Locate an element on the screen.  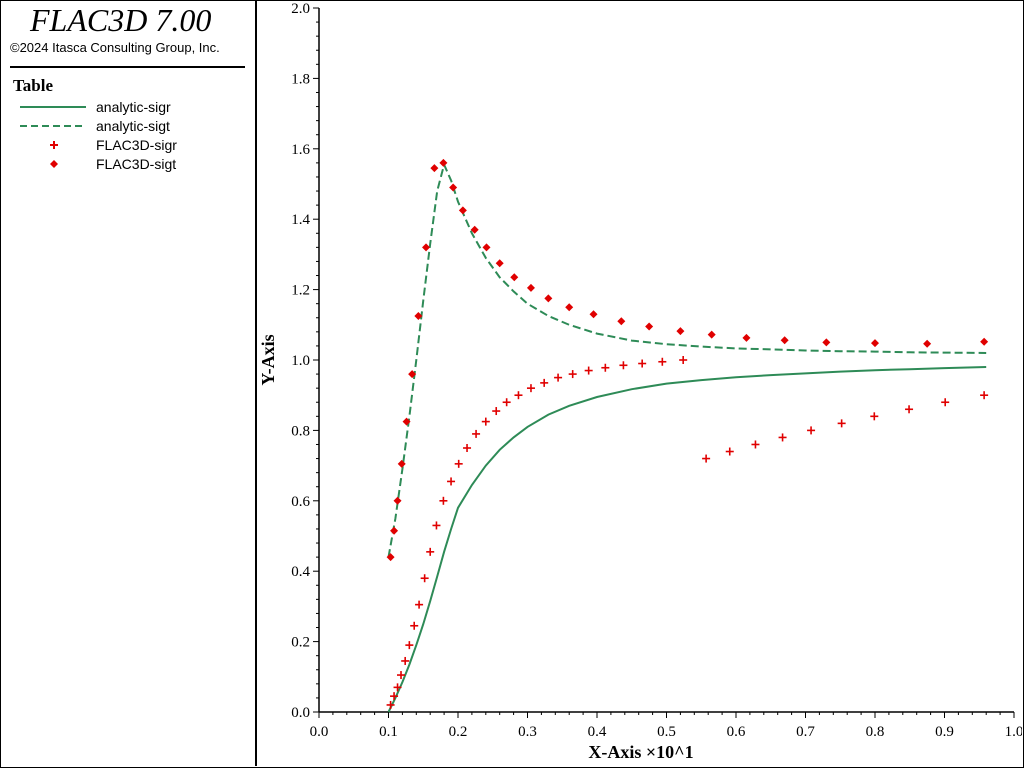
y-ticks: 0.0 0.2 0.4 0.6 0.8 1.0 1.2 1.4 1.6 1.8 2.0 is located at coordinates (305, 361).